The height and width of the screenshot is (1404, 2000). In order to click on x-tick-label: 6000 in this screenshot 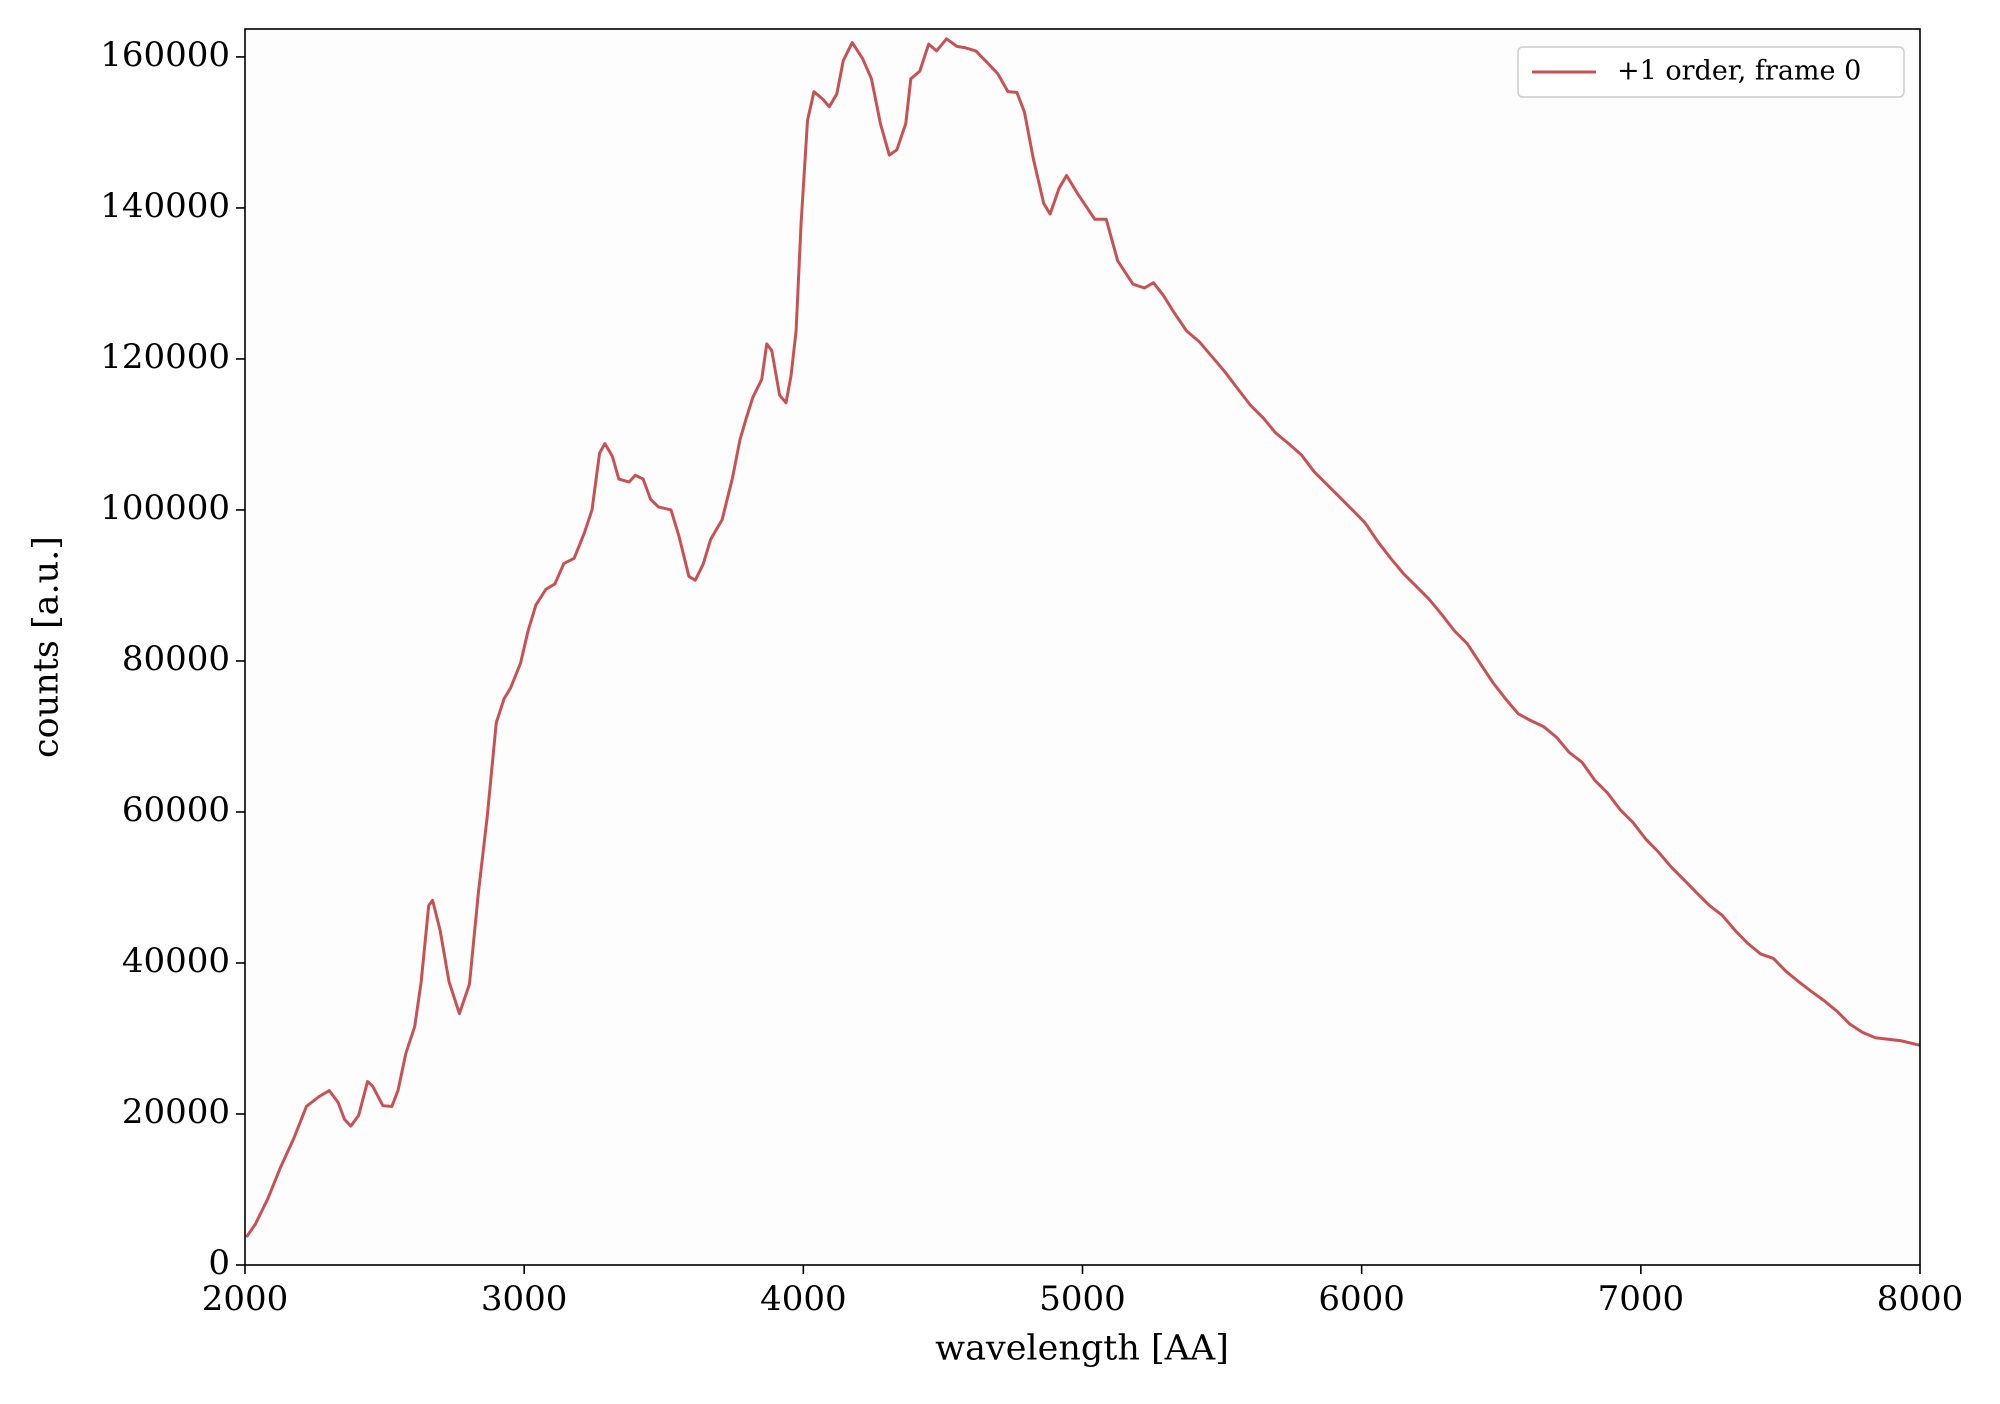, I will do `click(1361, 1299)`.